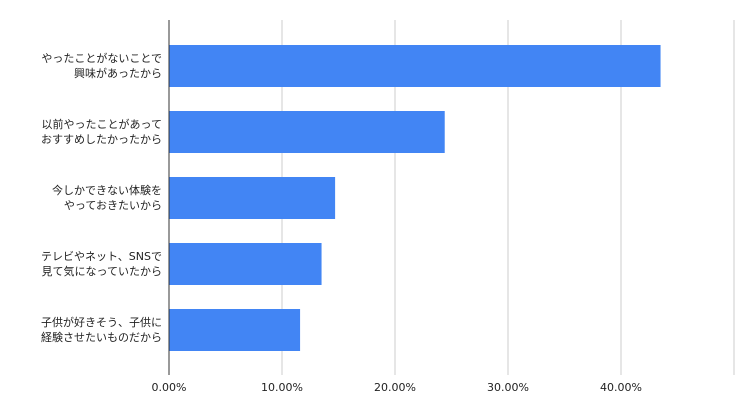  What do you see at coordinates (282, 387) in the screenshot?
I see `x-tick-label: 10.00%` at bounding box center [282, 387].